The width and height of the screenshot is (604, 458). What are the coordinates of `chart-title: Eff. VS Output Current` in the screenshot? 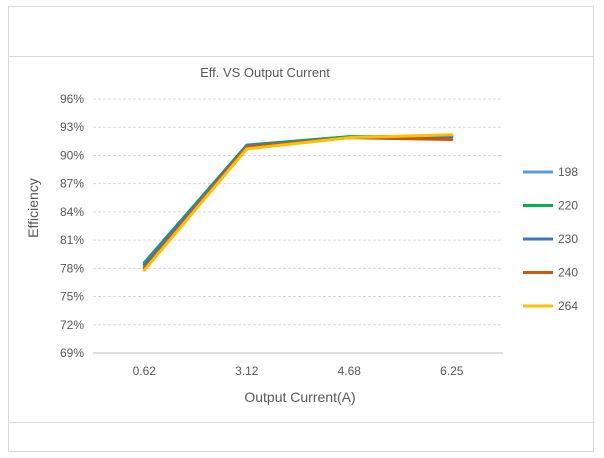 It's located at (265, 72).